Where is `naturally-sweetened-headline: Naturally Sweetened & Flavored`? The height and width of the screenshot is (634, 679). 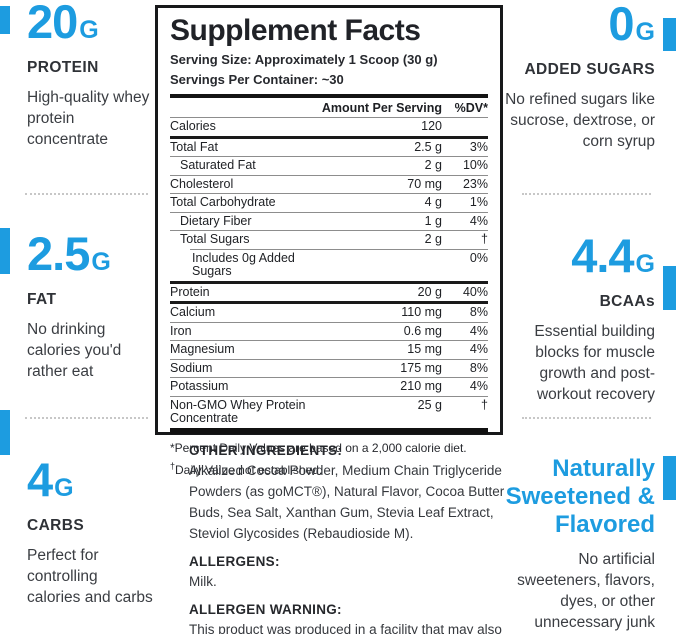 naturally-sweetened-headline: Naturally Sweetened & Flavored is located at coordinates (580, 496).